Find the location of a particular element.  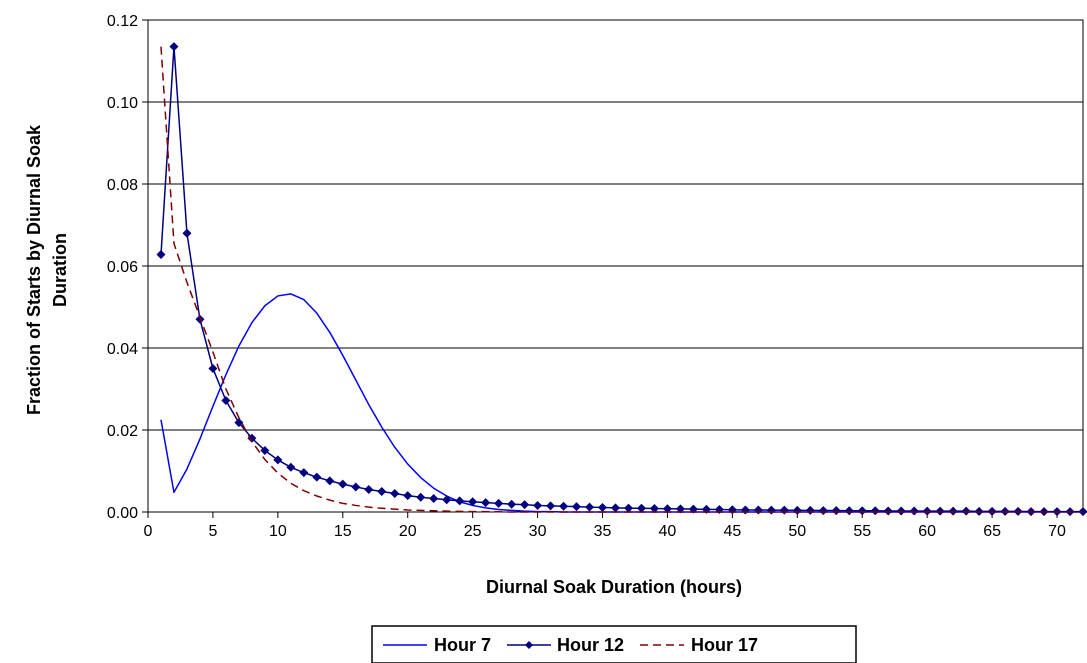

x-tick-label: 10 is located at coordinates (278, 531).